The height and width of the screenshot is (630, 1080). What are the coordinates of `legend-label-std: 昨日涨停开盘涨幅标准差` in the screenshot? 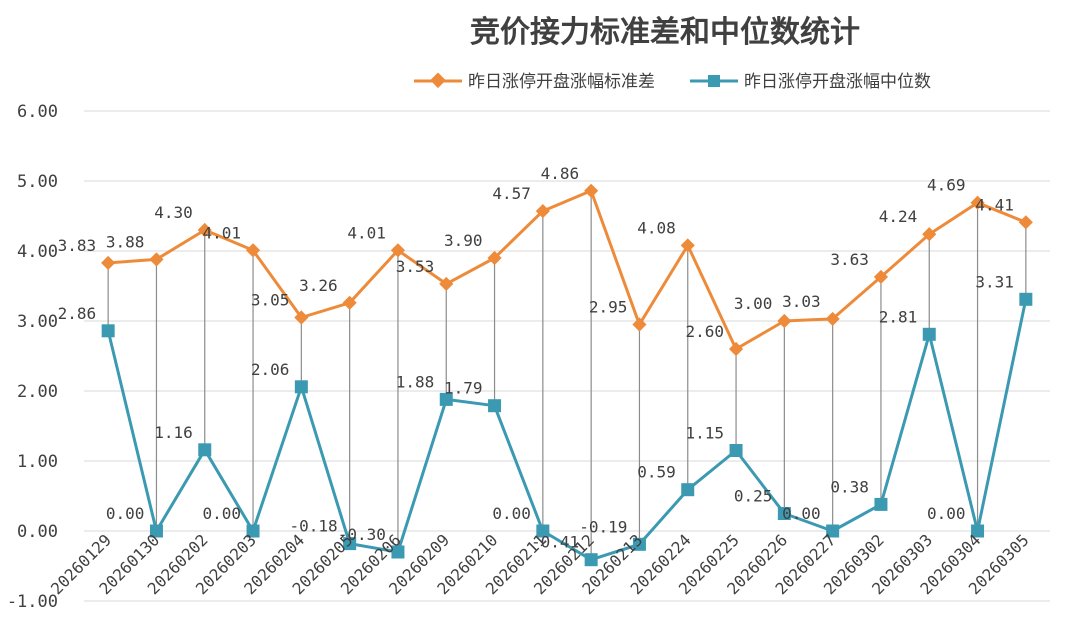 It's located at (561, 82).